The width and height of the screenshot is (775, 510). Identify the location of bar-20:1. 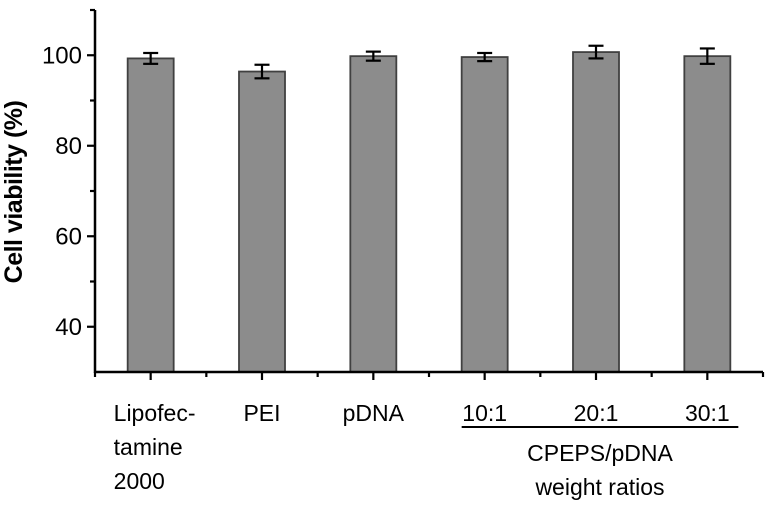
(596, 212).